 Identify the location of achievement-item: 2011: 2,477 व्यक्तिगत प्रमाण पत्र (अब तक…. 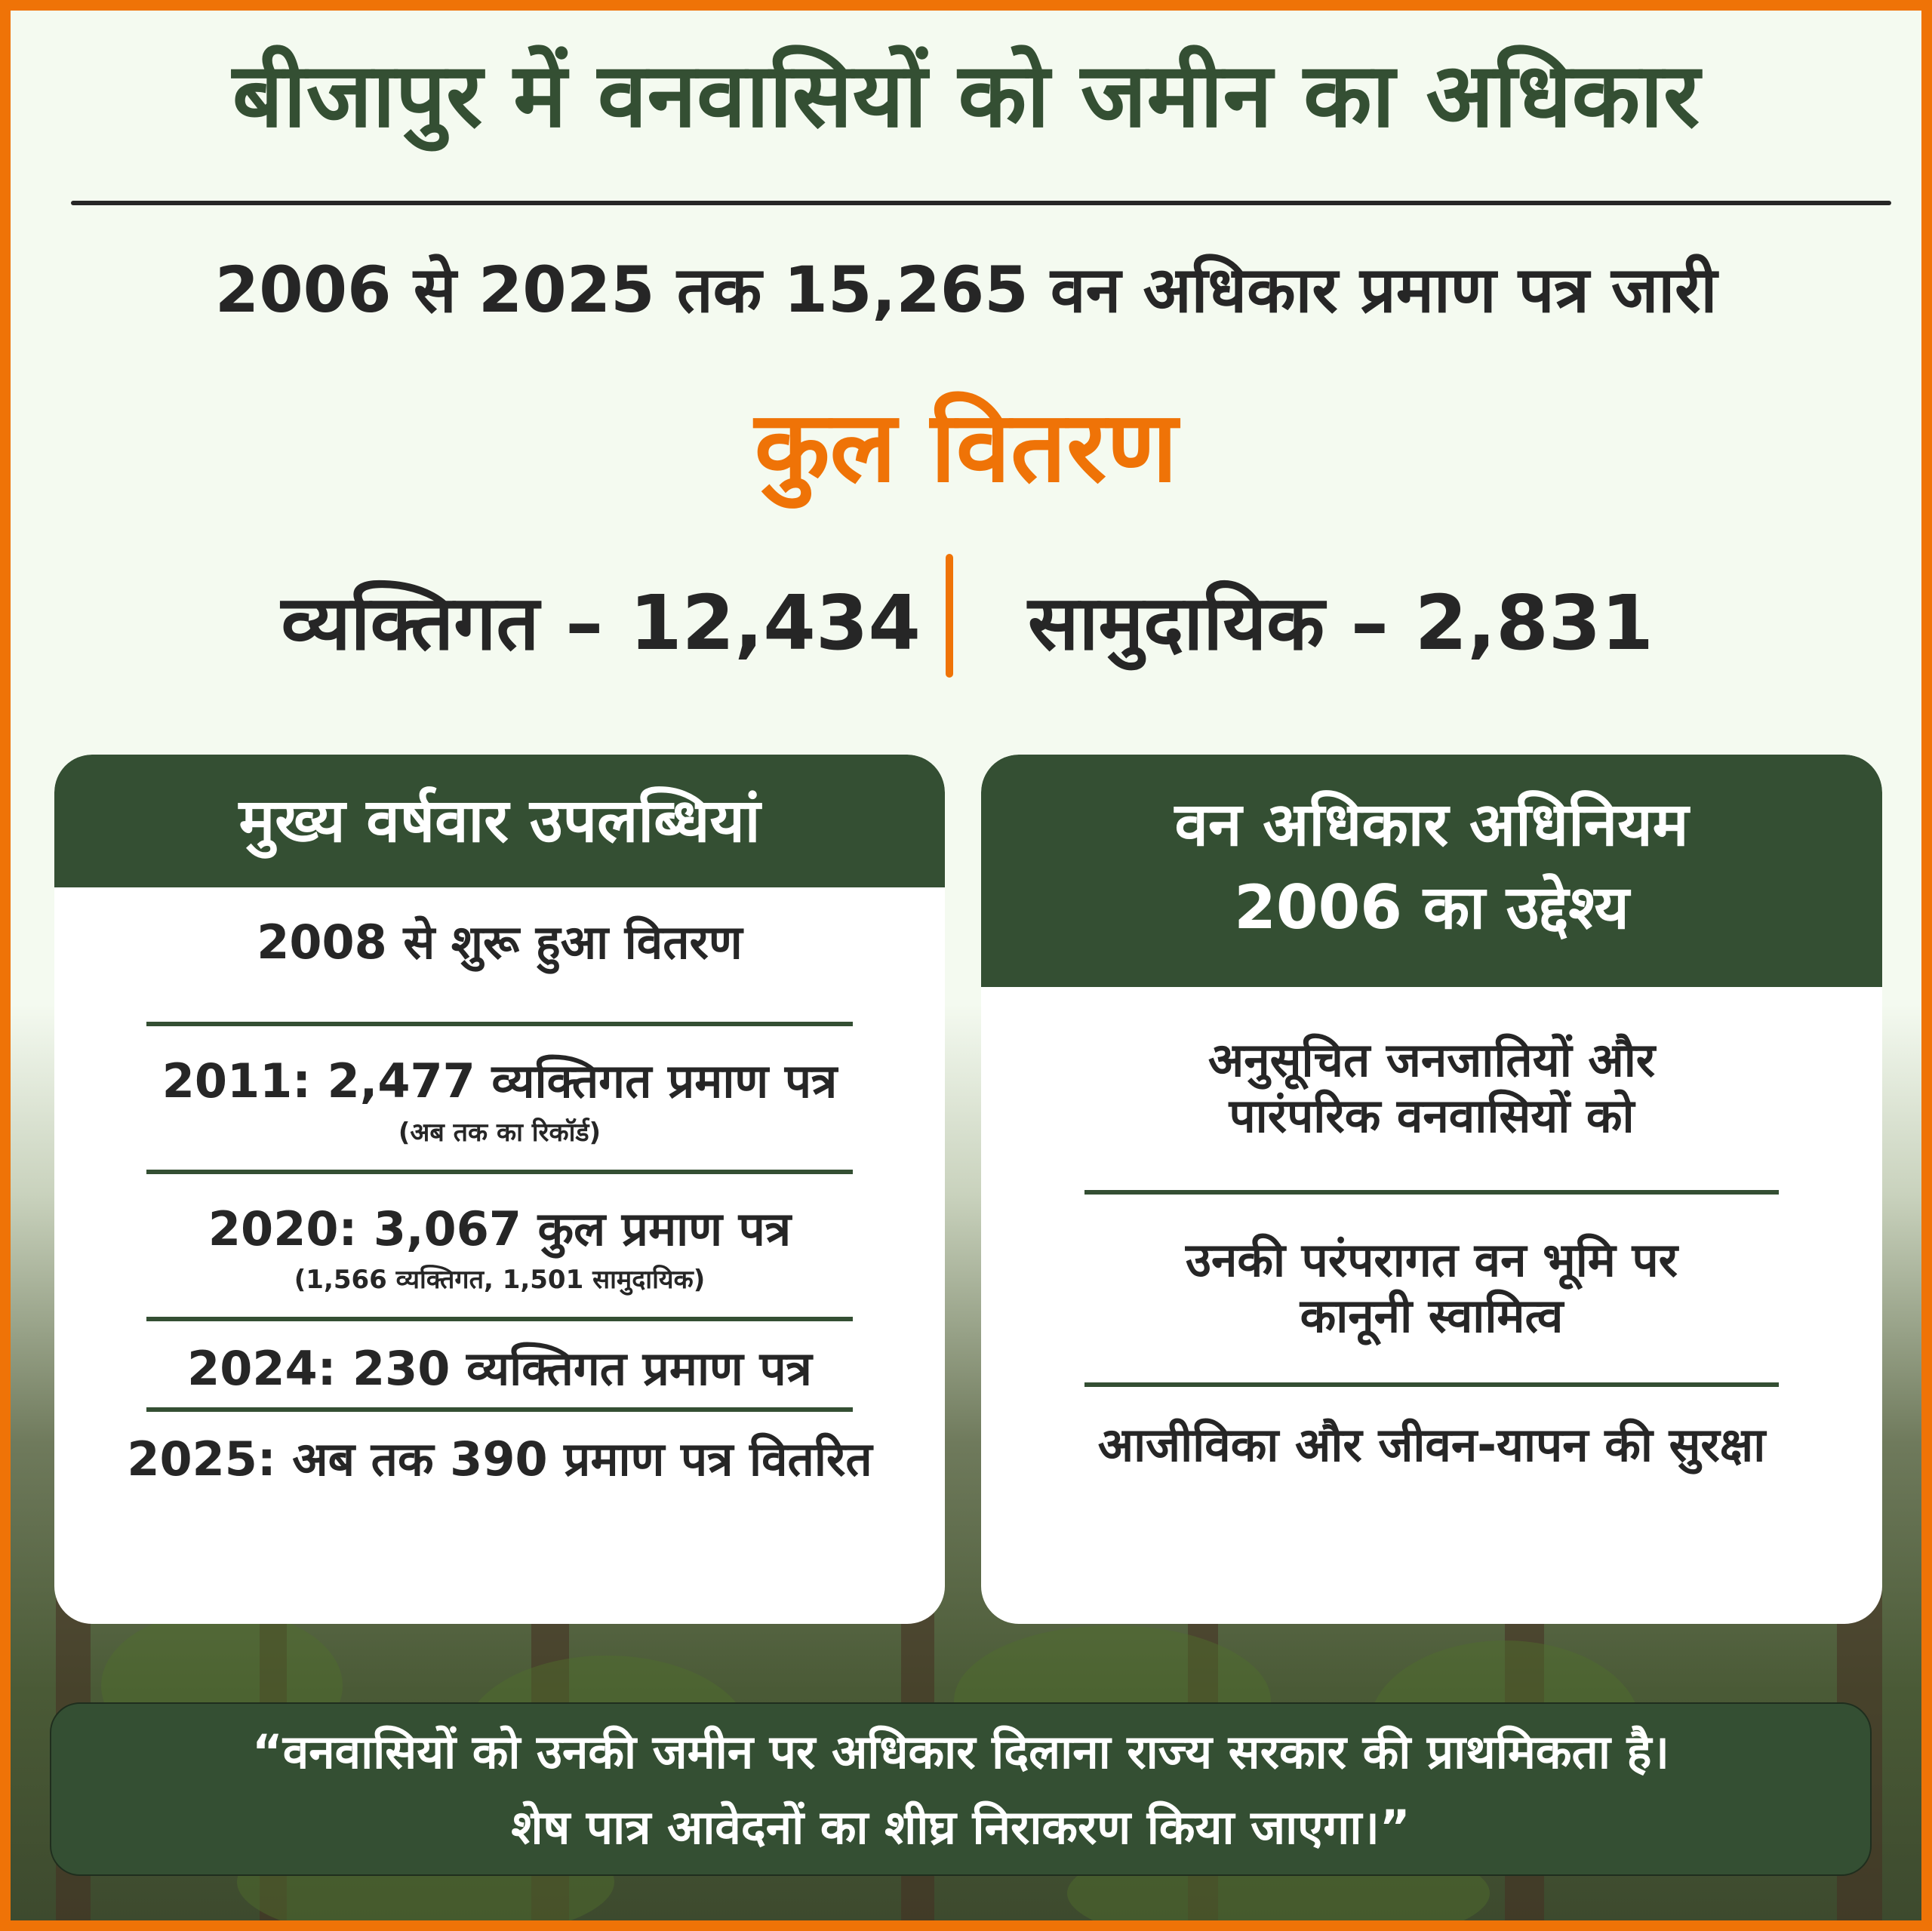
(499, 1101).